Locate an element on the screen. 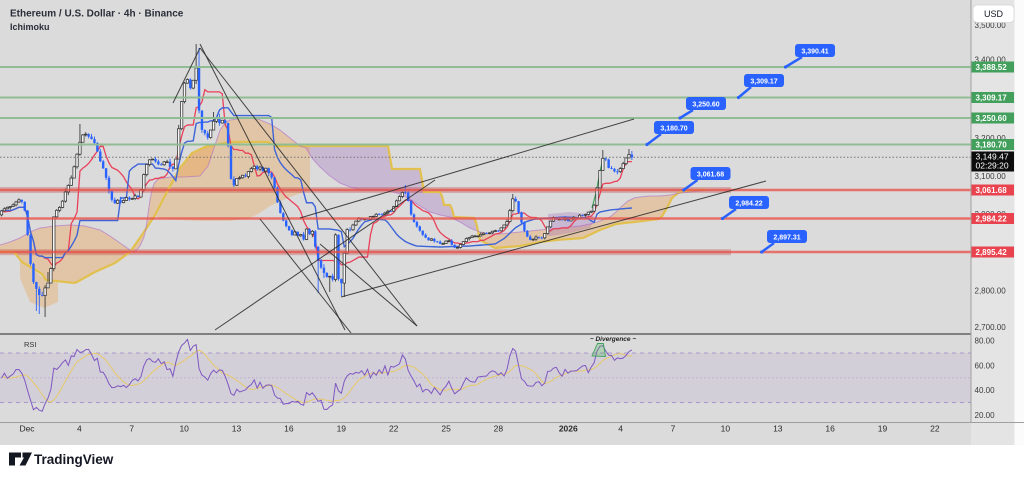 The height and width of the screenshot is (479, 1024). svg-text: 2,895.42 is located at coordinates (992, 252).